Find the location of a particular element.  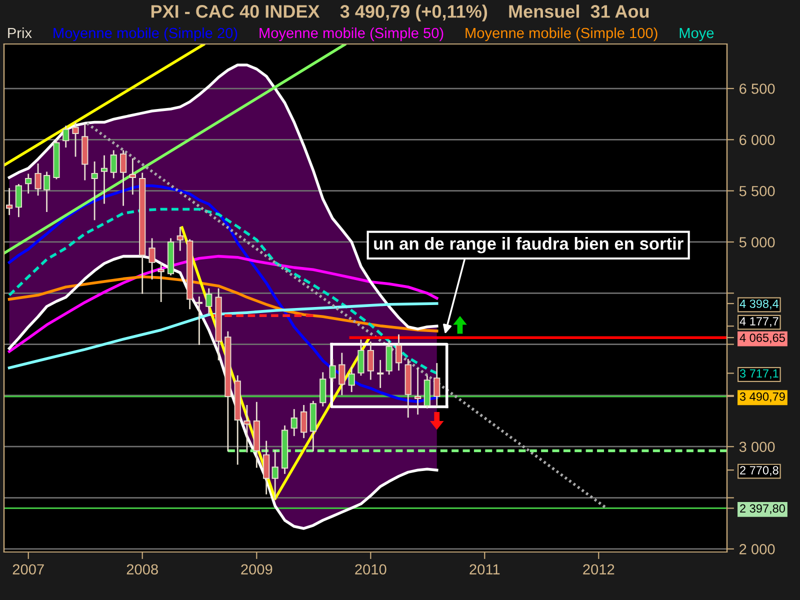

y-tick-label: 5 500 is located at coordinates (757, 191).